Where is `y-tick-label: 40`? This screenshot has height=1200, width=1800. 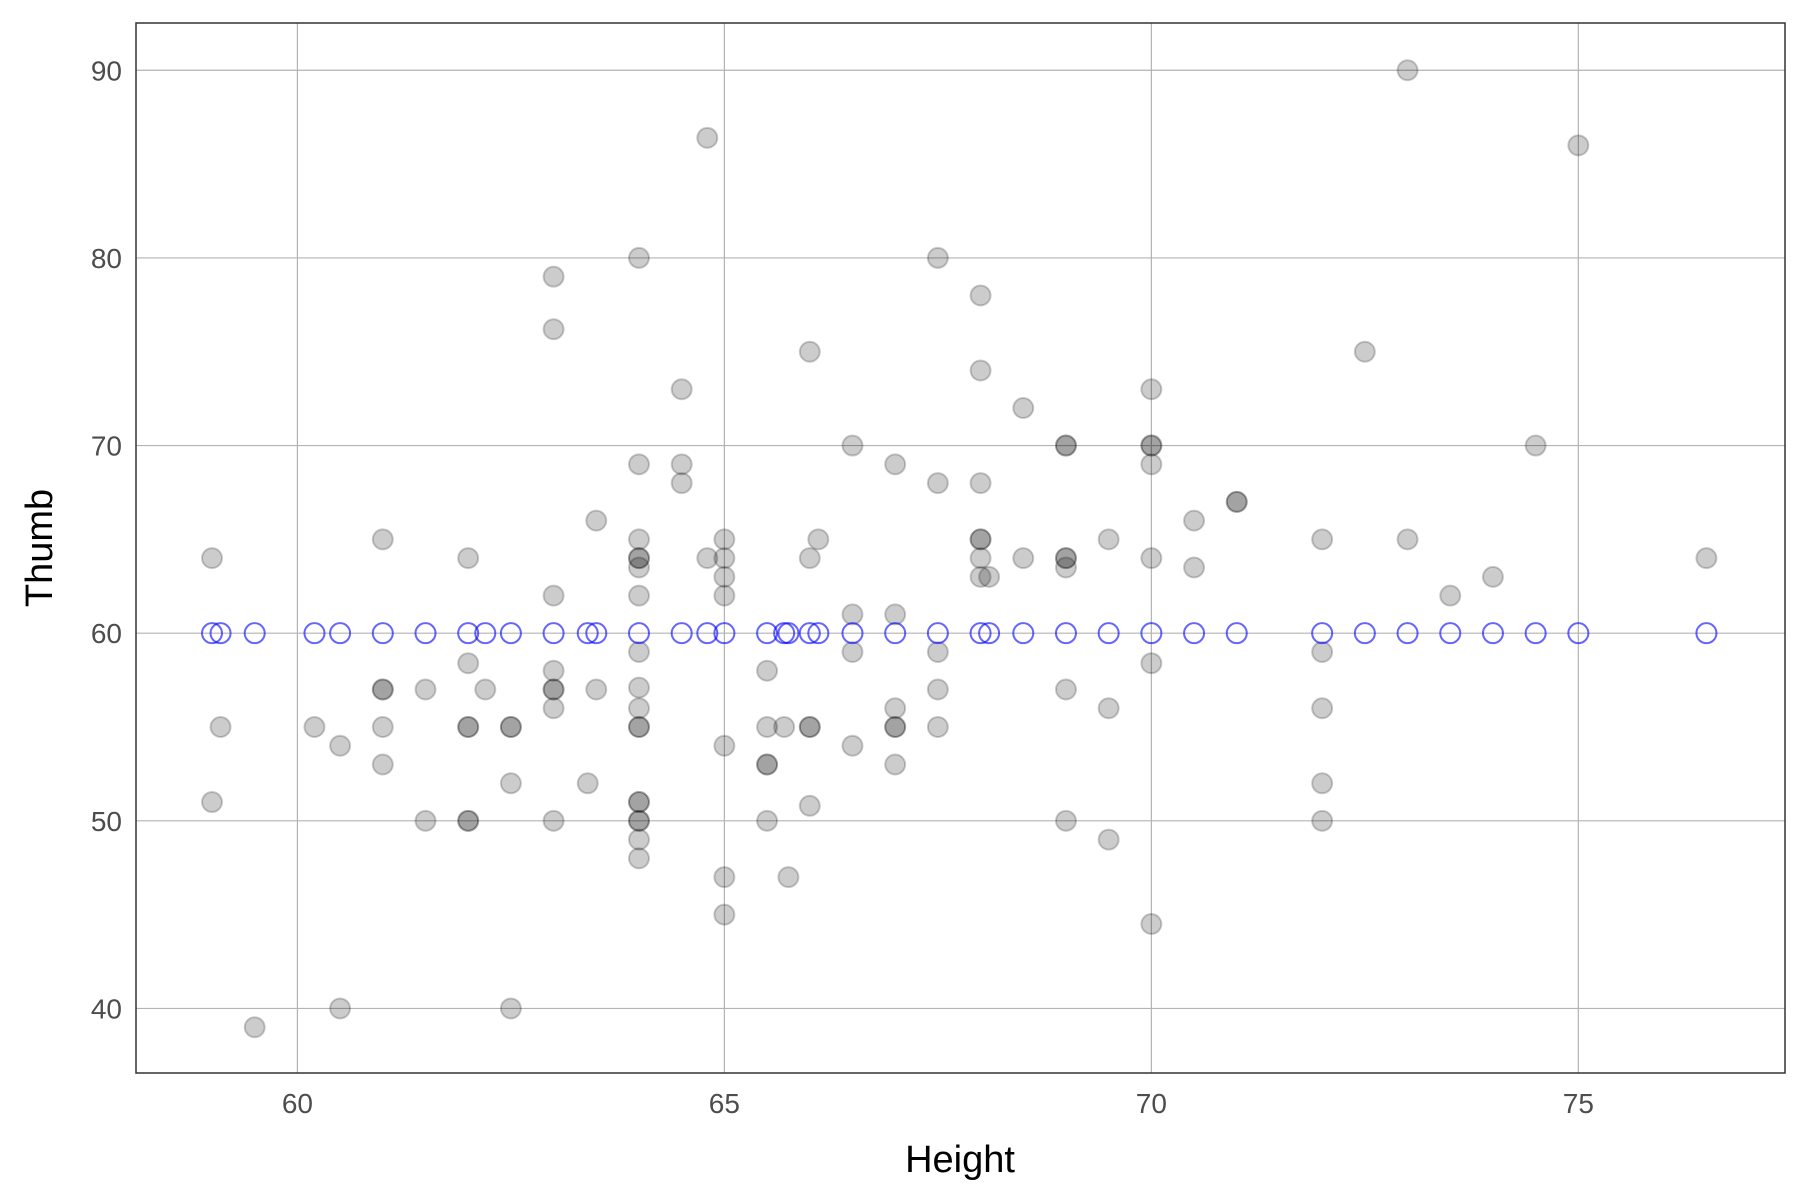 y-tick-label: 40 is located at coordinates (106, 1008).